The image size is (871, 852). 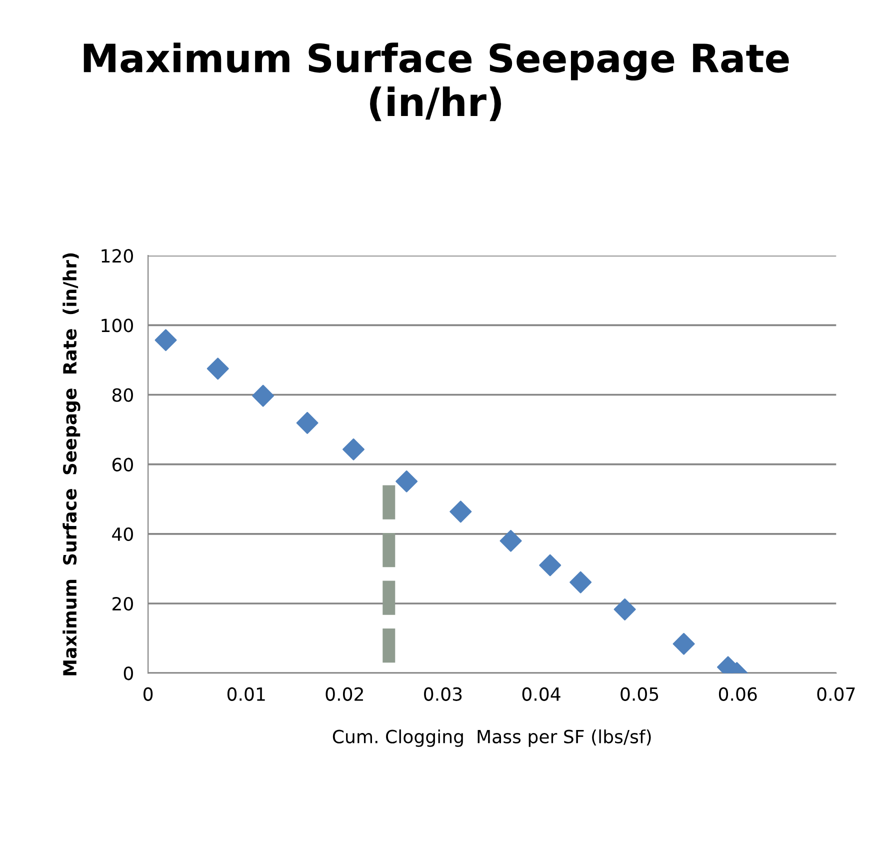 I want to click on y-tick-label: 60, so click(x=122, y=465).